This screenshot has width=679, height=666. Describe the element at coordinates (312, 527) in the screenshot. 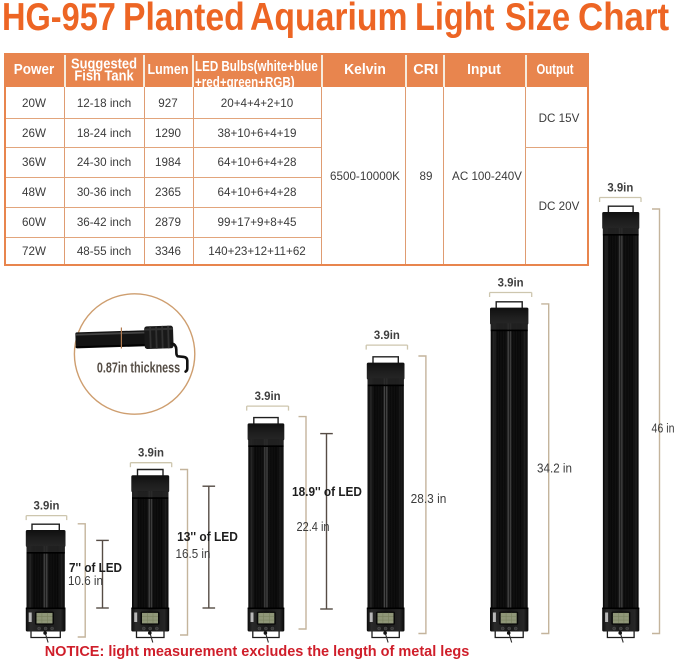

I see `svg-text: 22.4 in` at that location.